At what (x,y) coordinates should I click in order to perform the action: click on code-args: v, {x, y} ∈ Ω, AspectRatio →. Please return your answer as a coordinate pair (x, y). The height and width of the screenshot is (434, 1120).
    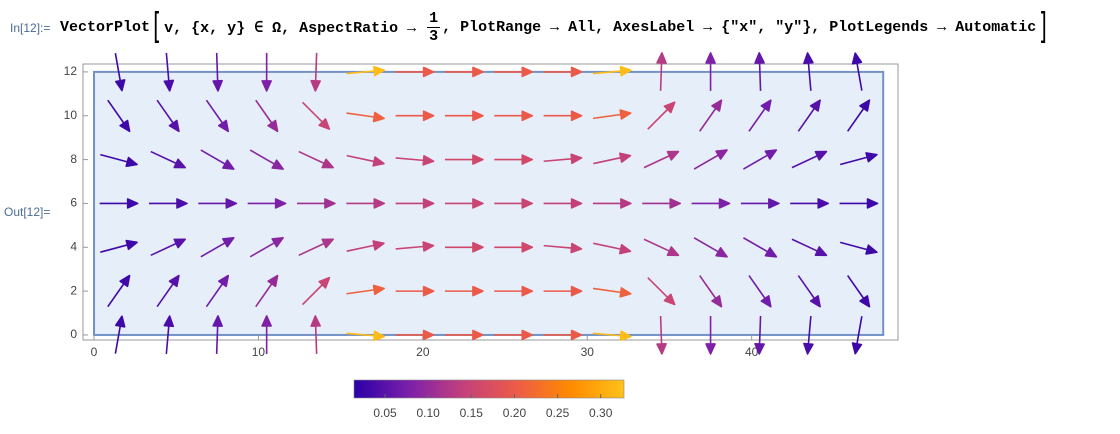
    Looking at the image, I should click on (295, 28).